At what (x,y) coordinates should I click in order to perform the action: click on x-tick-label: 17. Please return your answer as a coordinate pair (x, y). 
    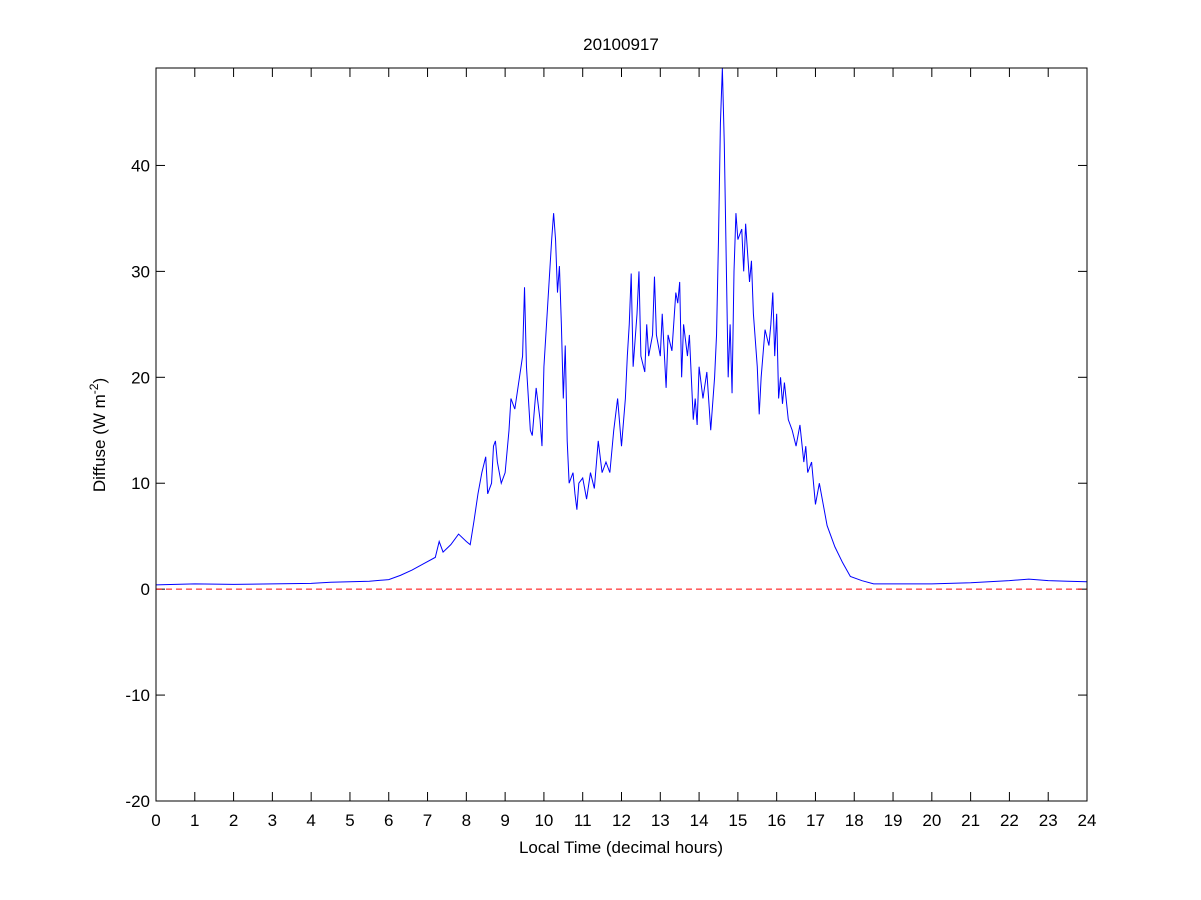
    Looking at the image, I should click on (815, 820).